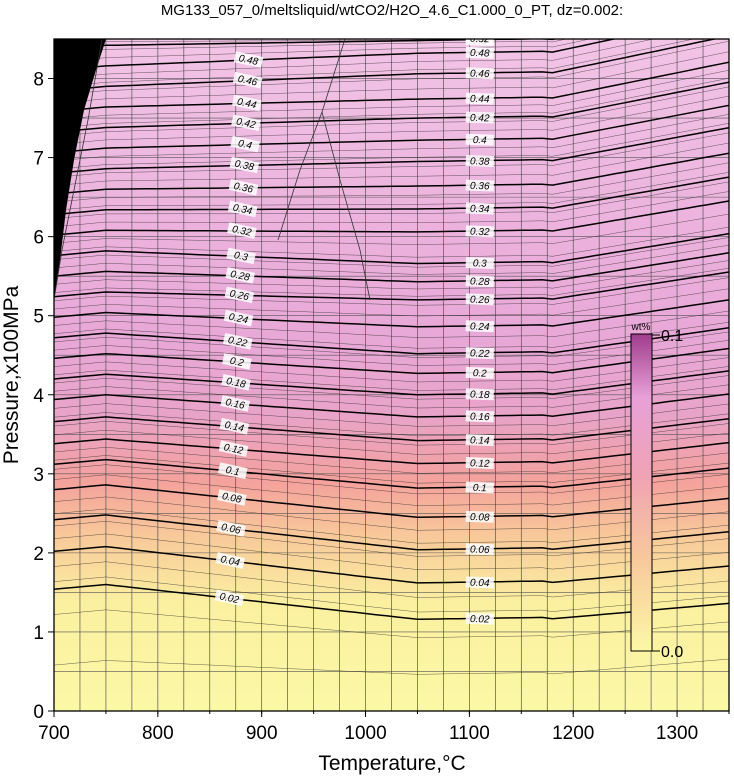 Image resolution: width=734 pixels, height=776 pixels. Describe the element at coordinates (656, 491) in the screenshot. I see `colorbar: wt% 0.1 0.0` at that location.